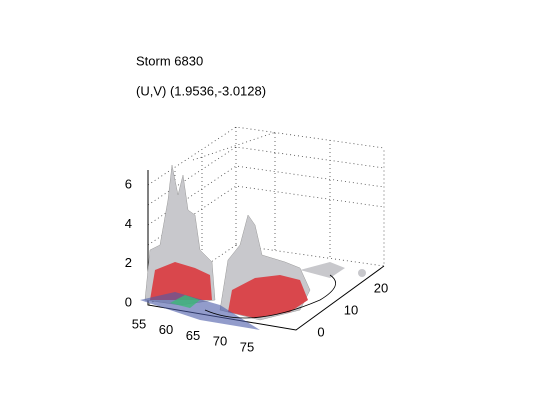  I want to click on x-tick-label: 70, so click(220, 341).